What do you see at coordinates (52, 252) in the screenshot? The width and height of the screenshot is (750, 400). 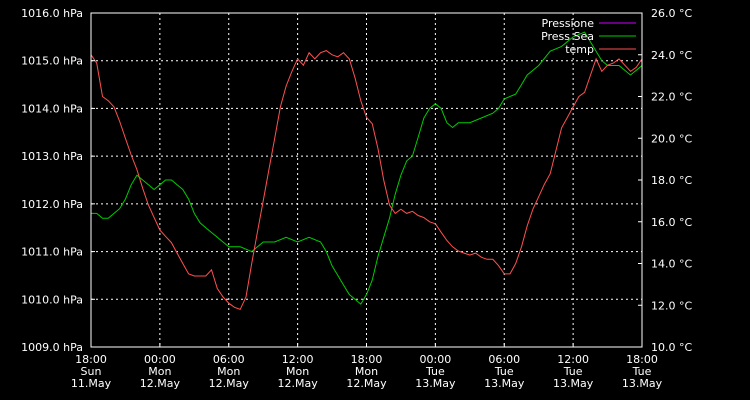 I see `left-tick-label: 1011.0 hPa` at bounding box center [52, 252].